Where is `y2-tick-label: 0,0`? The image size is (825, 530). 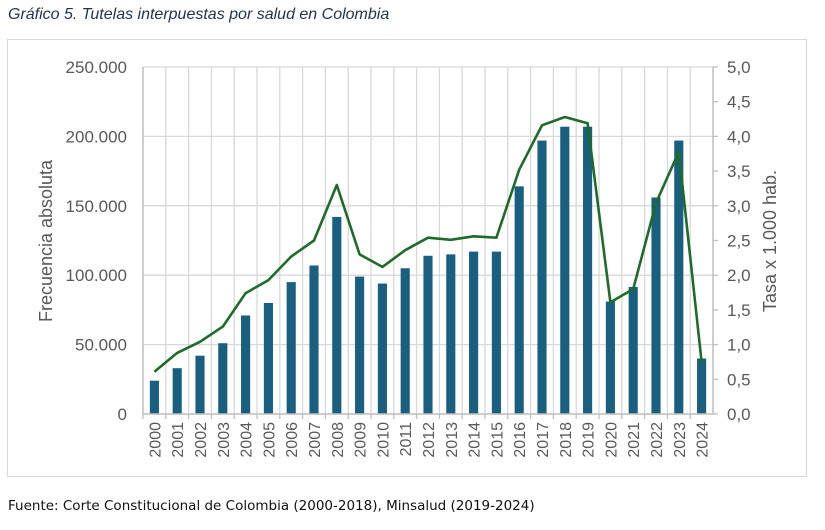 y2-tick-label: 0,0 is located at coordinates (739, 414).